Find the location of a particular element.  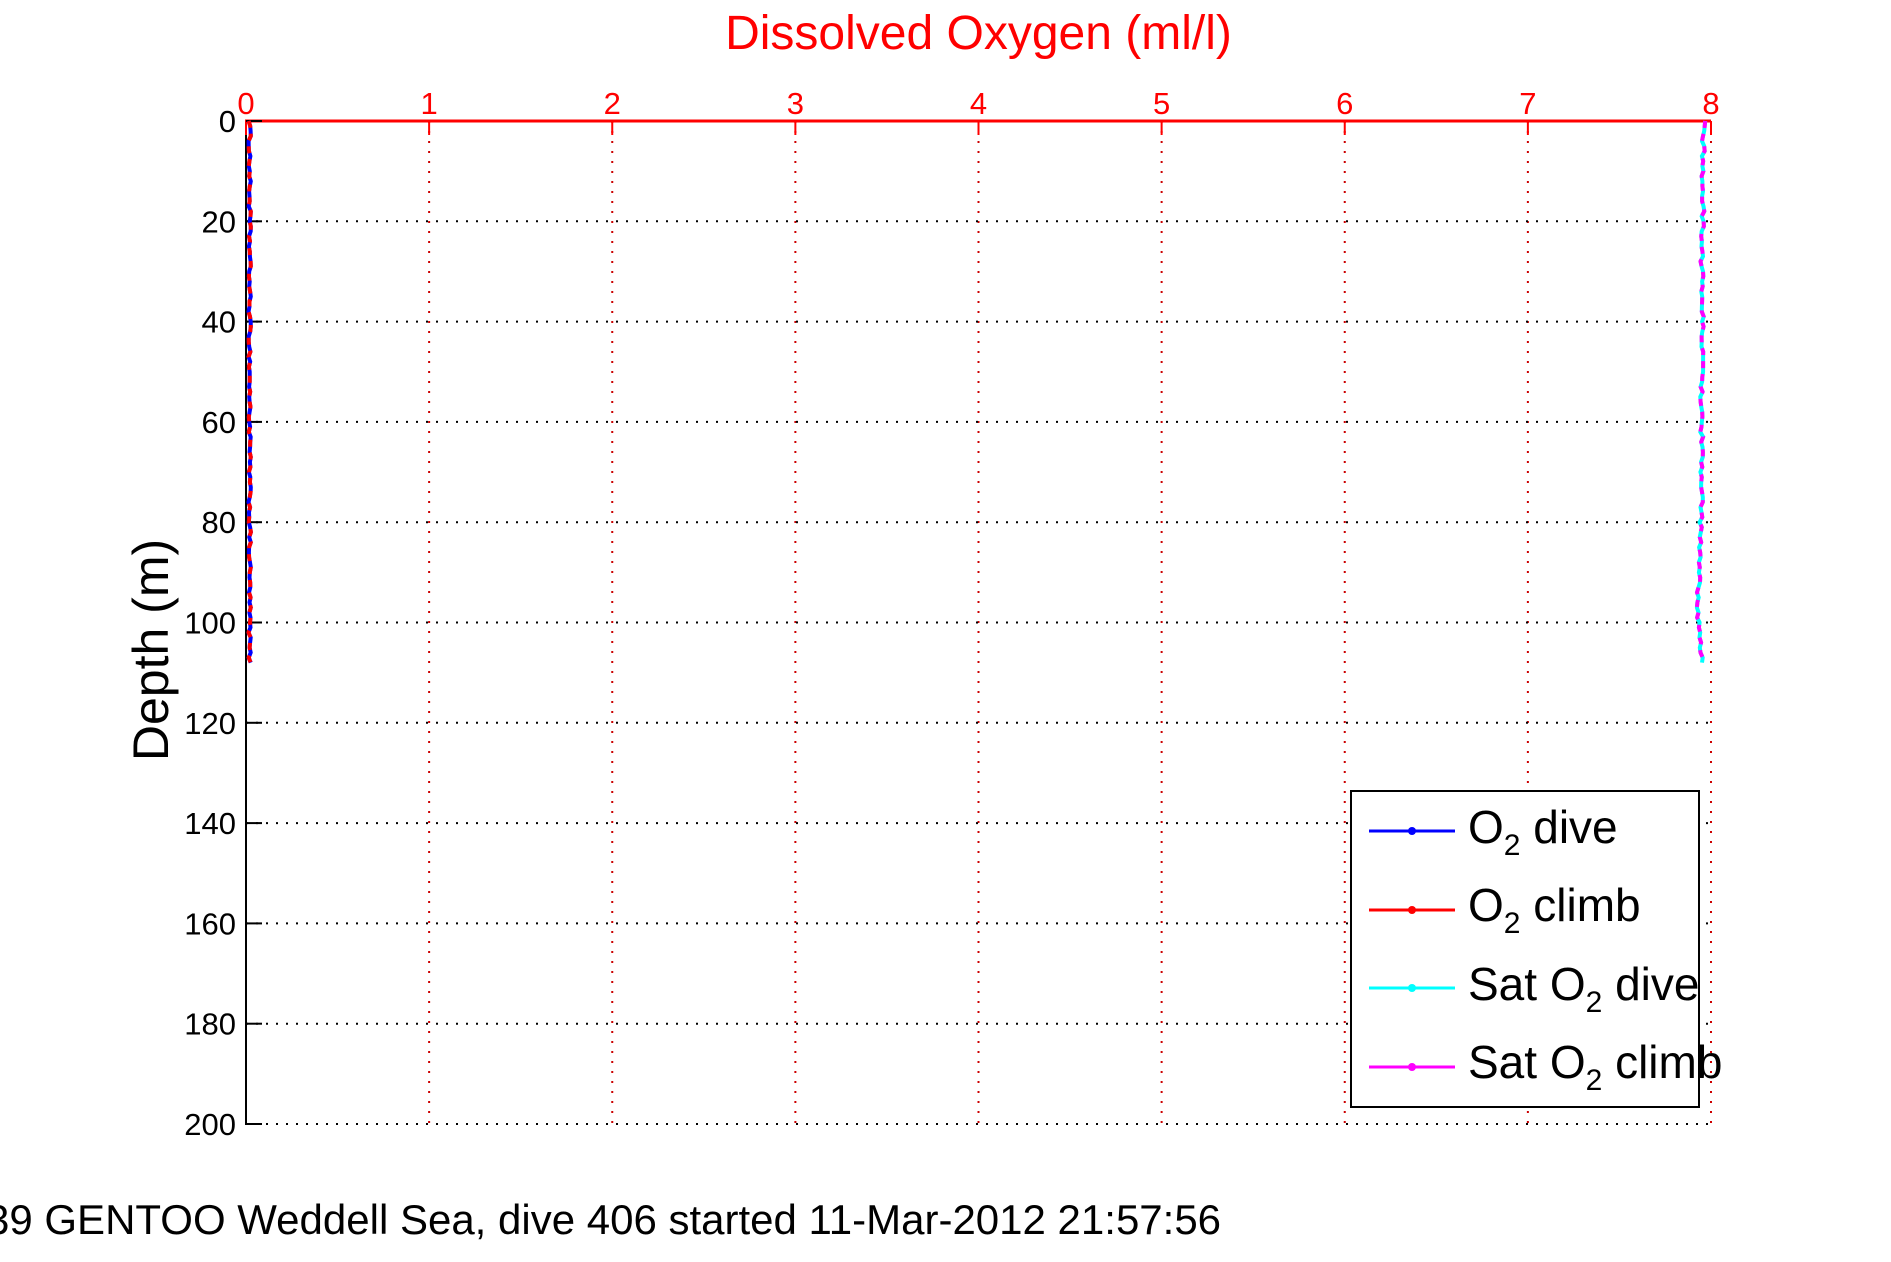

svg-text: 4 is located at coordinates (978, 103).